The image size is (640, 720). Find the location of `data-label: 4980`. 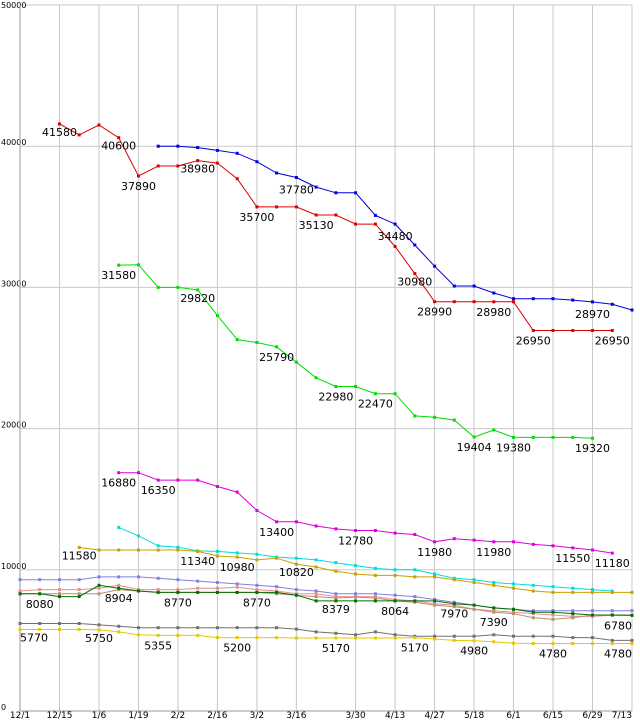

data-label: 4980 is located at coordinates (474, 651).